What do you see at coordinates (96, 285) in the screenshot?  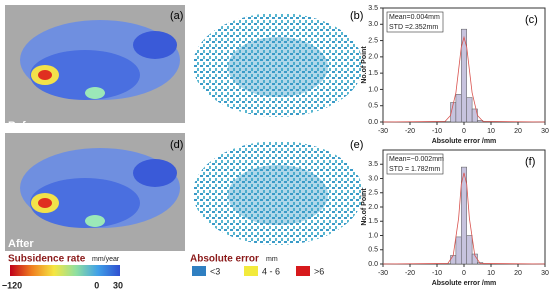 I see `colorbar-tick-label: 0` at bounding box center [96, 285].